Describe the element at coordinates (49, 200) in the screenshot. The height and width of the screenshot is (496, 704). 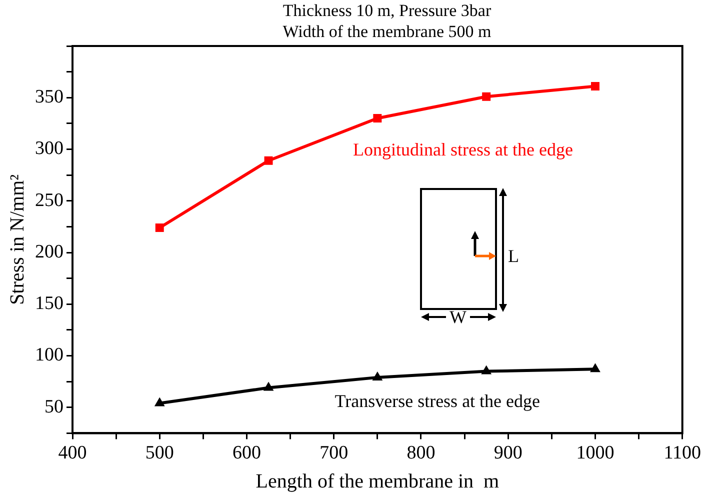
I see `y-tick-label: 250` at that location.